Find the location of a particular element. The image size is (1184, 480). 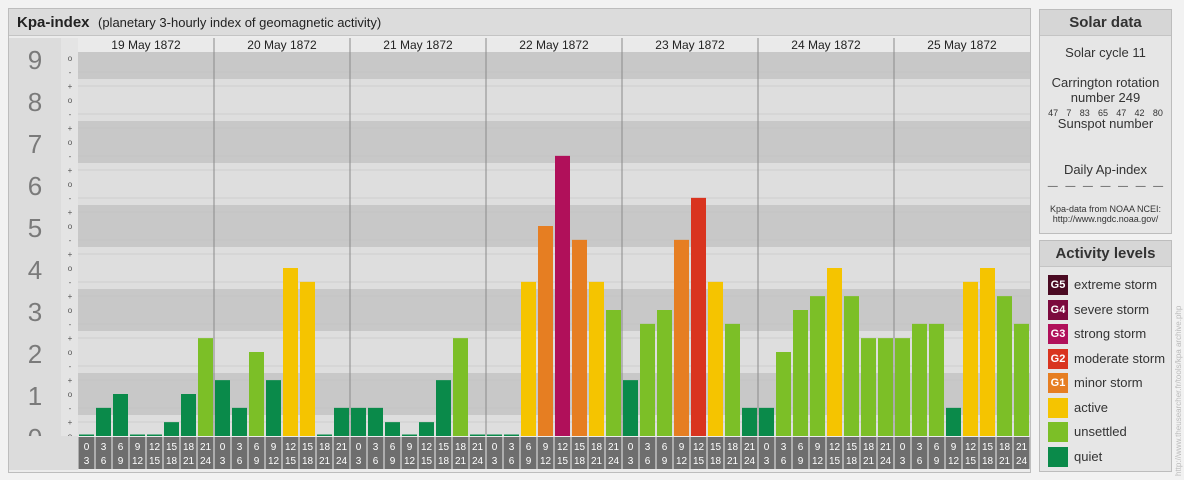

sunspot-number: 42 is located at coordinates (1139, 113).